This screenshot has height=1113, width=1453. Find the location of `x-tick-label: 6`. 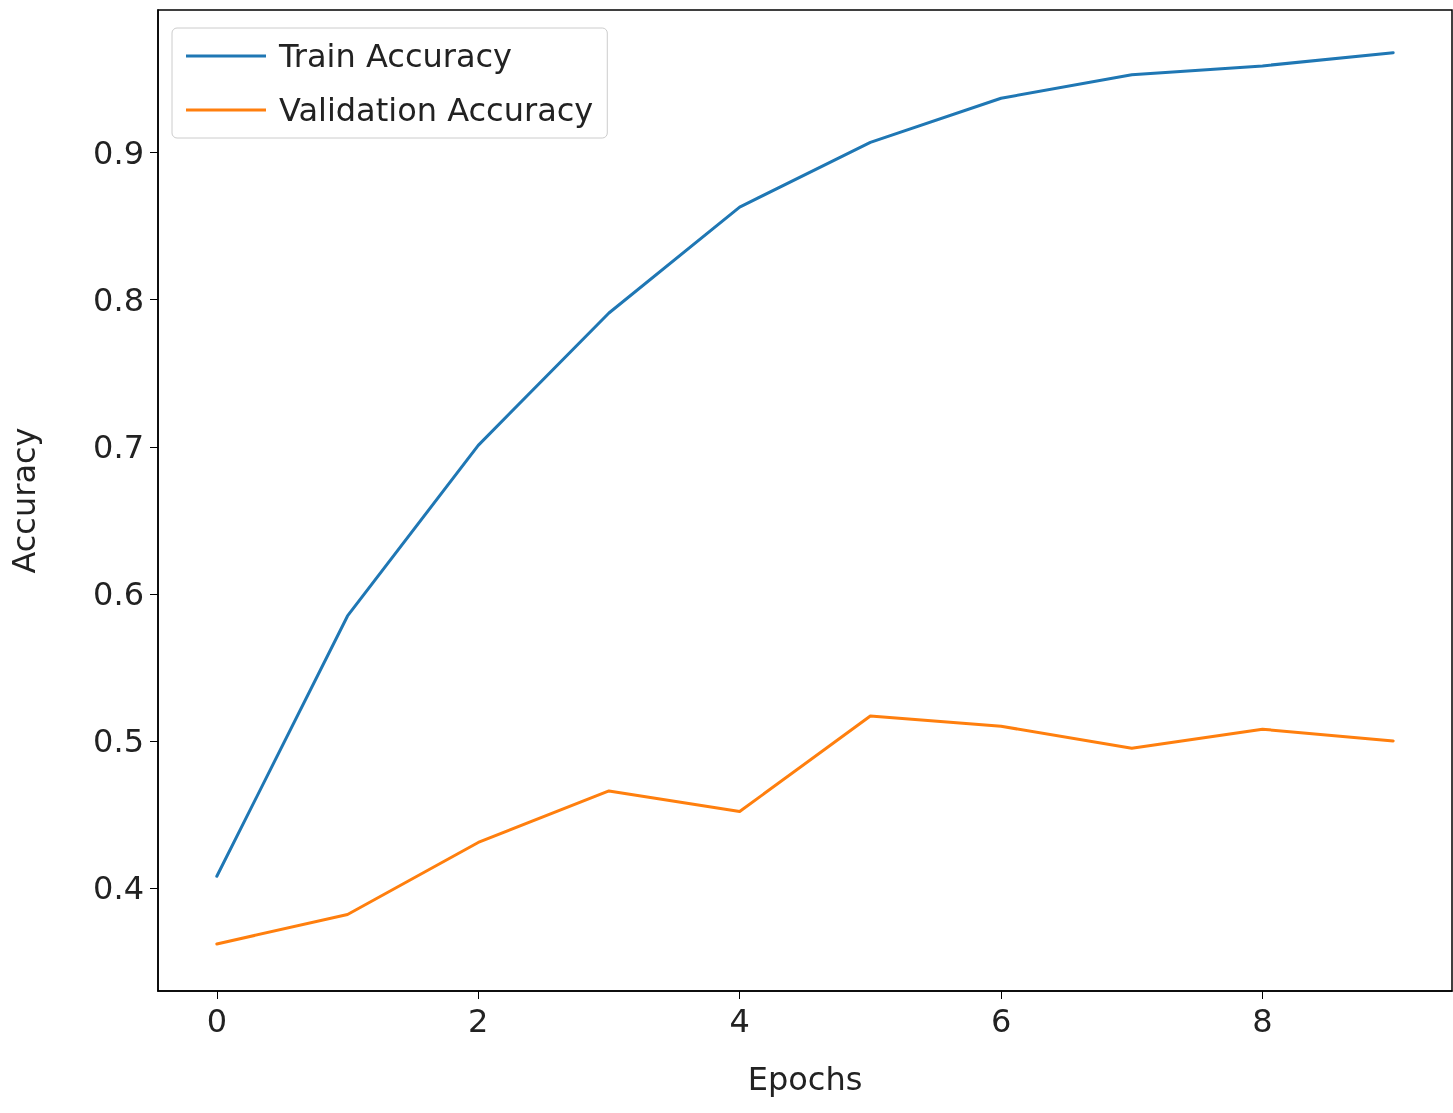

x-tick-label: 6 is located at coordinates (1001, 1021).